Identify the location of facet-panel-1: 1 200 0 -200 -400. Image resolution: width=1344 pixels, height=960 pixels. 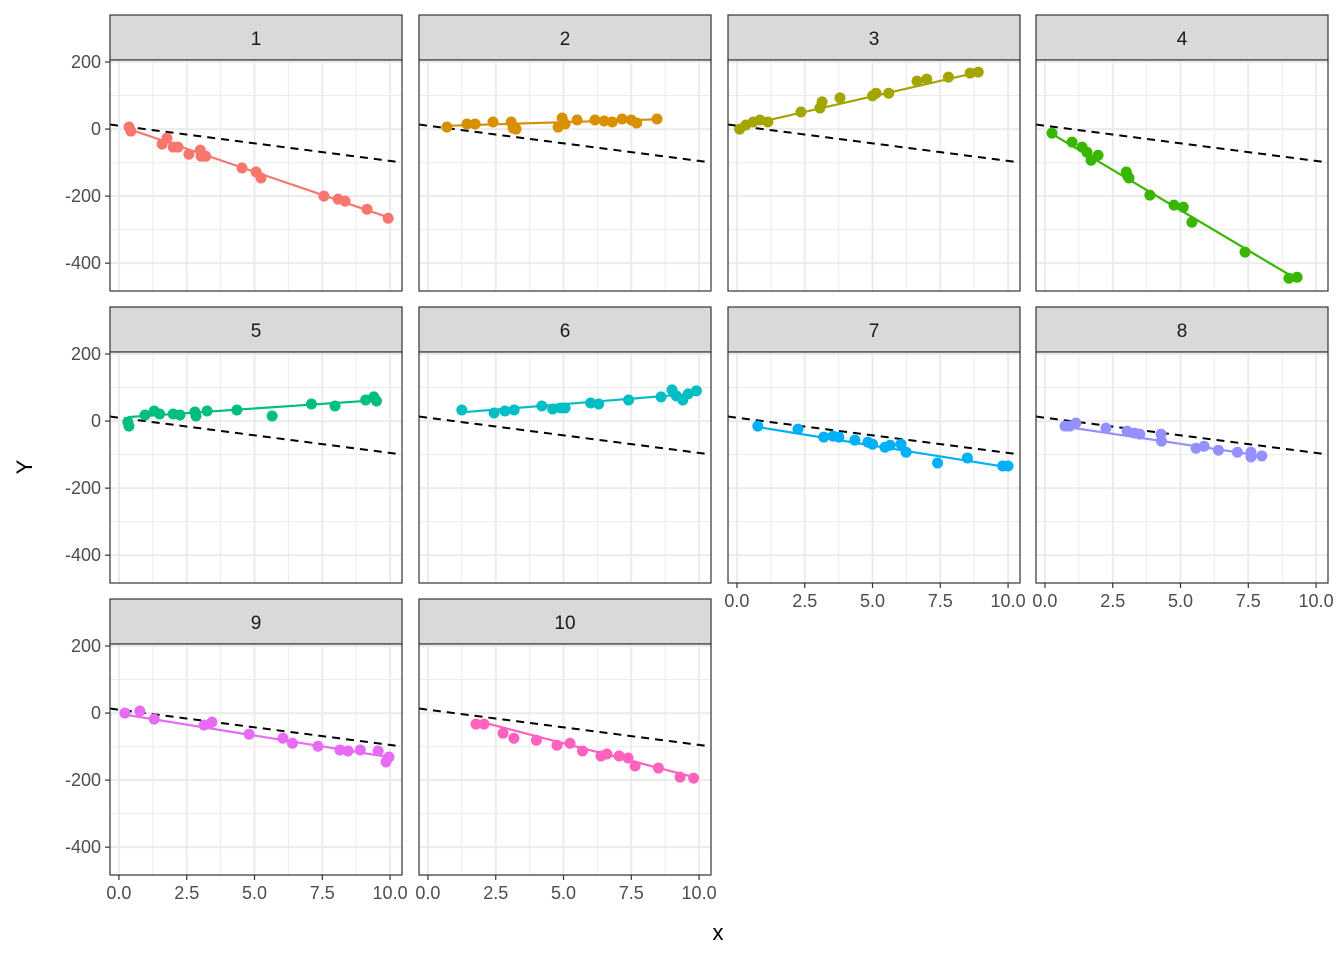
(234, 153).